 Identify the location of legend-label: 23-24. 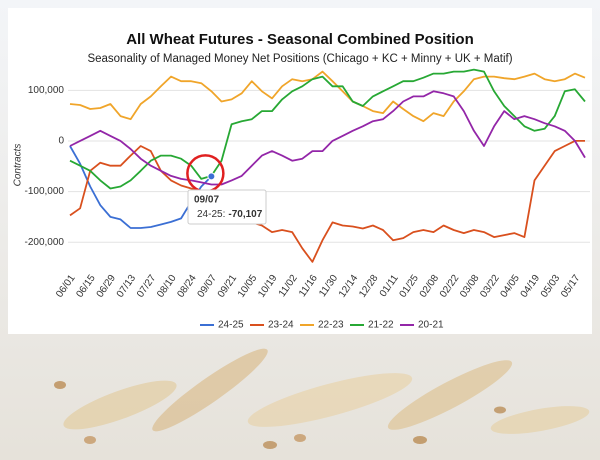
(281, 325).